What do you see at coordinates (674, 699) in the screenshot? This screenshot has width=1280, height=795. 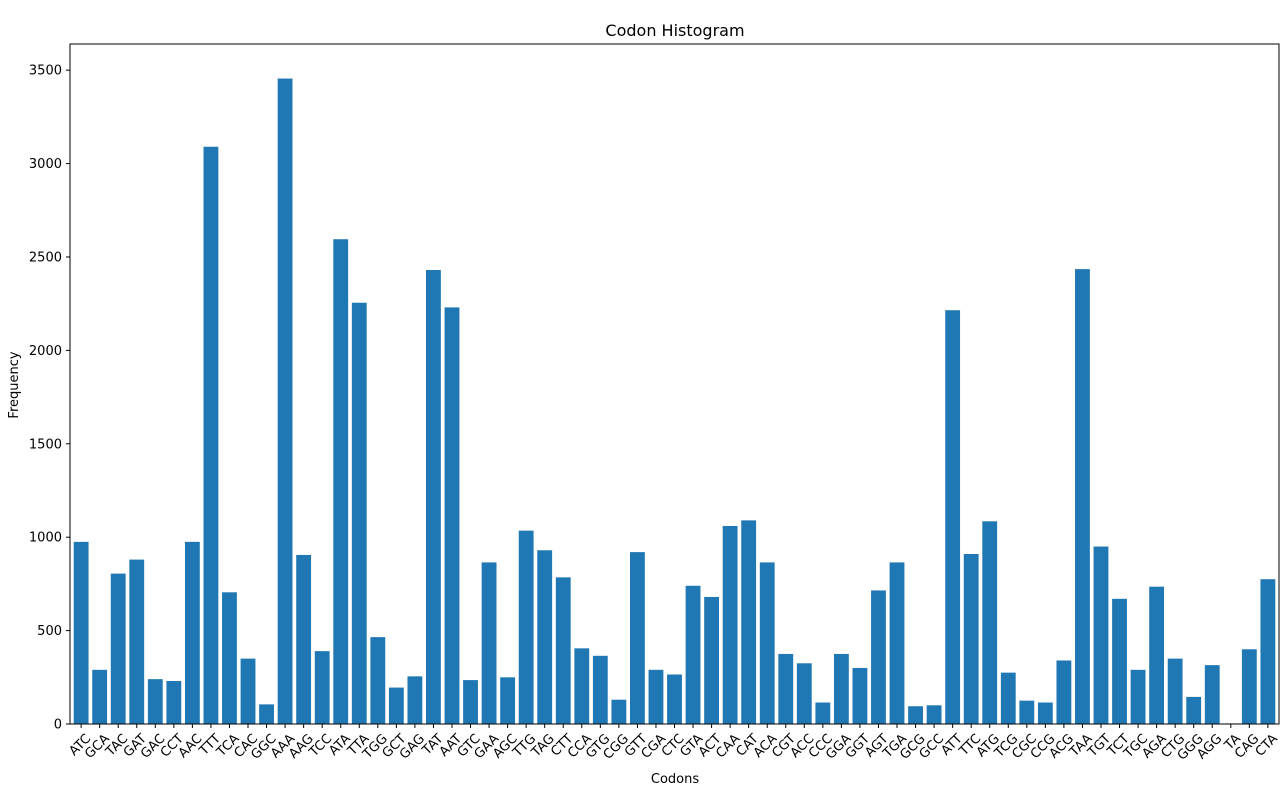 I see `bar-ctc` at bounding box center [674, 699].